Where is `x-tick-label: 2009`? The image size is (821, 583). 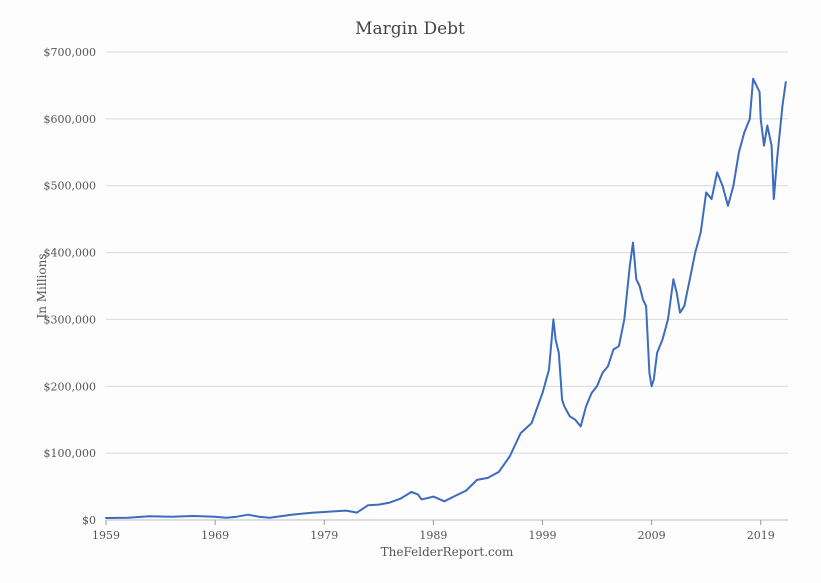 x-tick-label: 2009 is located at coordinates (652, 535).